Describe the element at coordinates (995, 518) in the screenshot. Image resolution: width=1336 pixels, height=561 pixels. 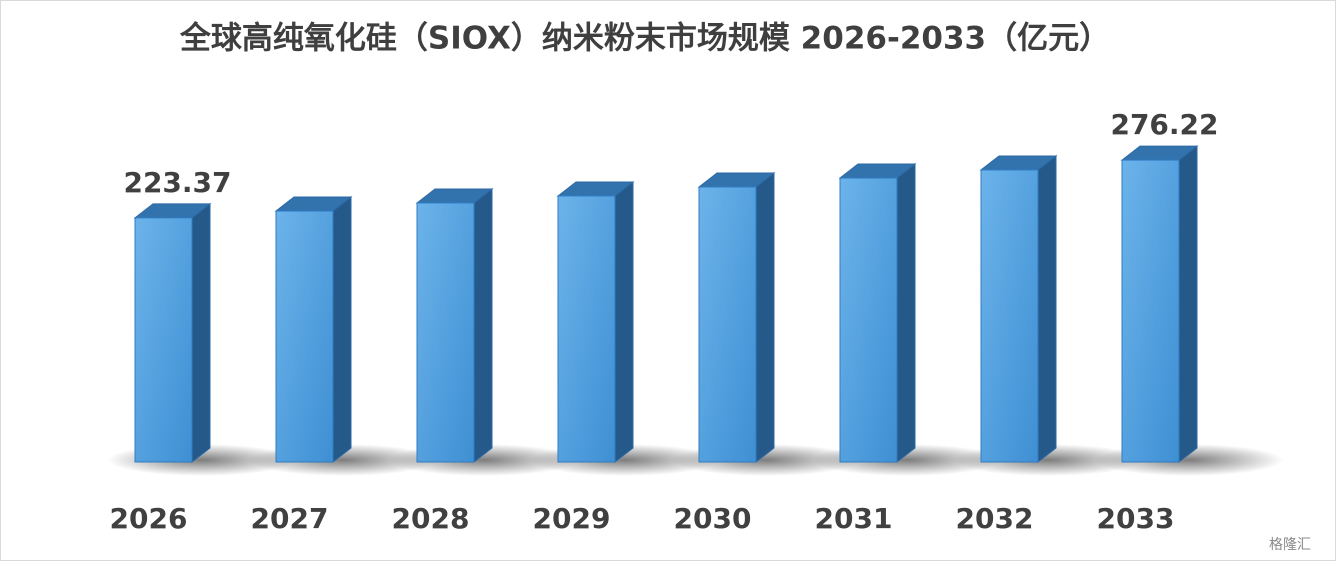
I see `x-tick-label: 2032` at that location.